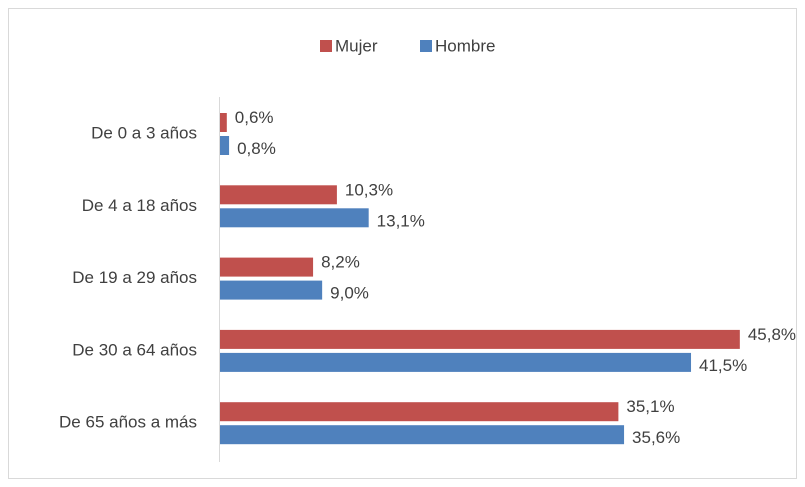  Describe the element at coordinates (349, 293) in the screenshot. I see `value-label: 9,0%` at that location.